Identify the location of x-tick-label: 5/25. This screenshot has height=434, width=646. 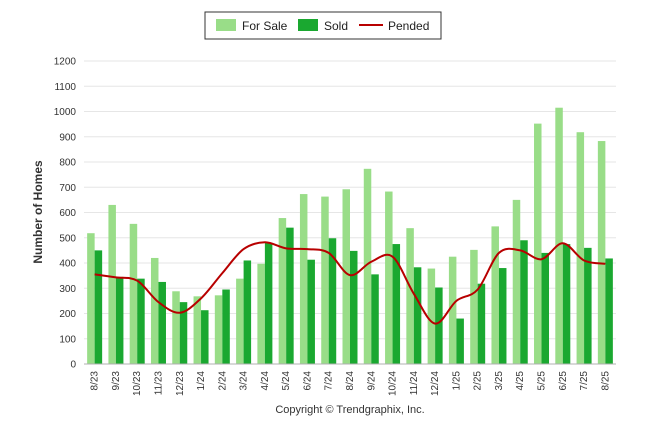
(542, 381).